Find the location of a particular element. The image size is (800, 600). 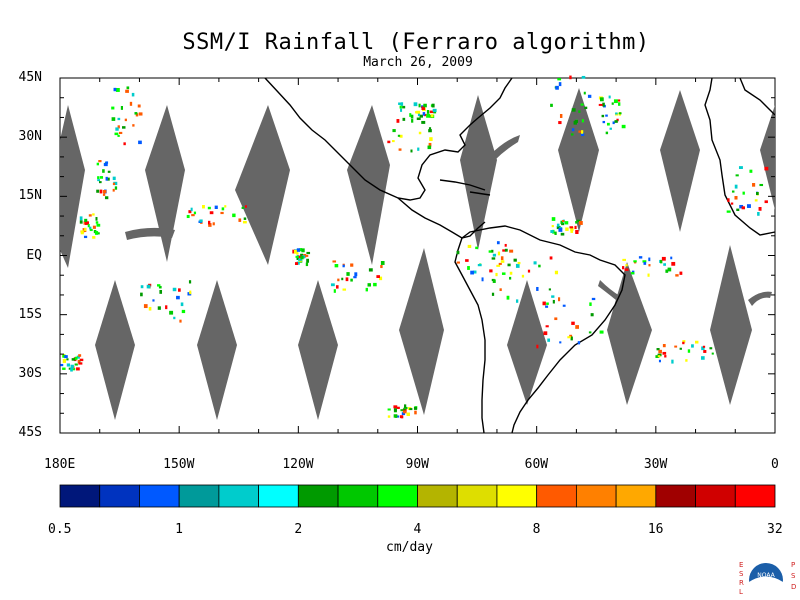

map-date: March 26, 2009 is located at coordinates (418, 62).